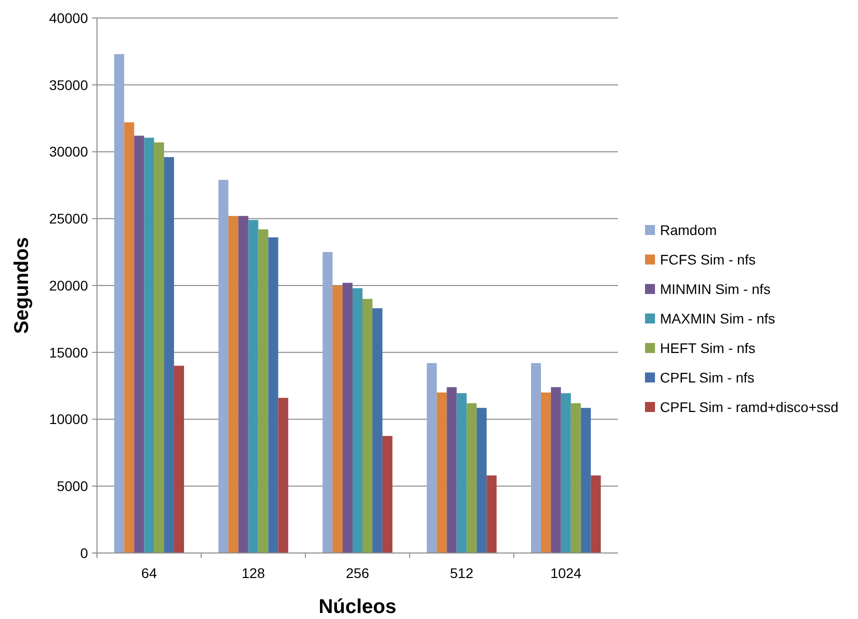 Image resolution: width=858 pixels, height=619 pixels. What do you see at coordinates (68, 218) in the screenshot?
I see `y-tick-label: 25000` at bounding box center [68, 218].